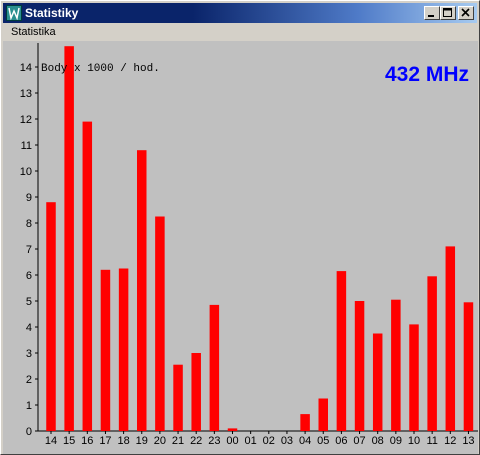 Image resolution: width=480 pixels, height=455 pixels. I want to click on x-tick-label: 07, so click(359, 441).